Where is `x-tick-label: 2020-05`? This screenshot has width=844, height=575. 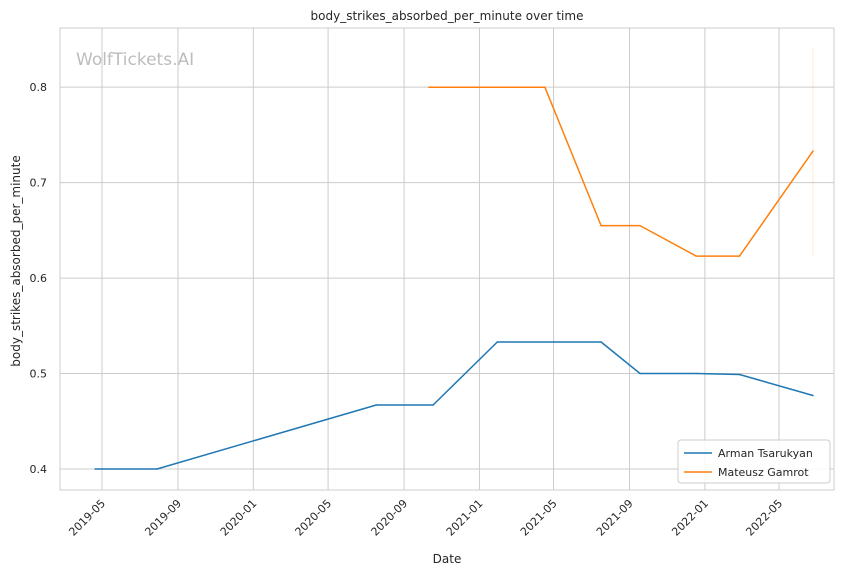
x-tick-label: 2020-05 is located at coordinates (314, 518).